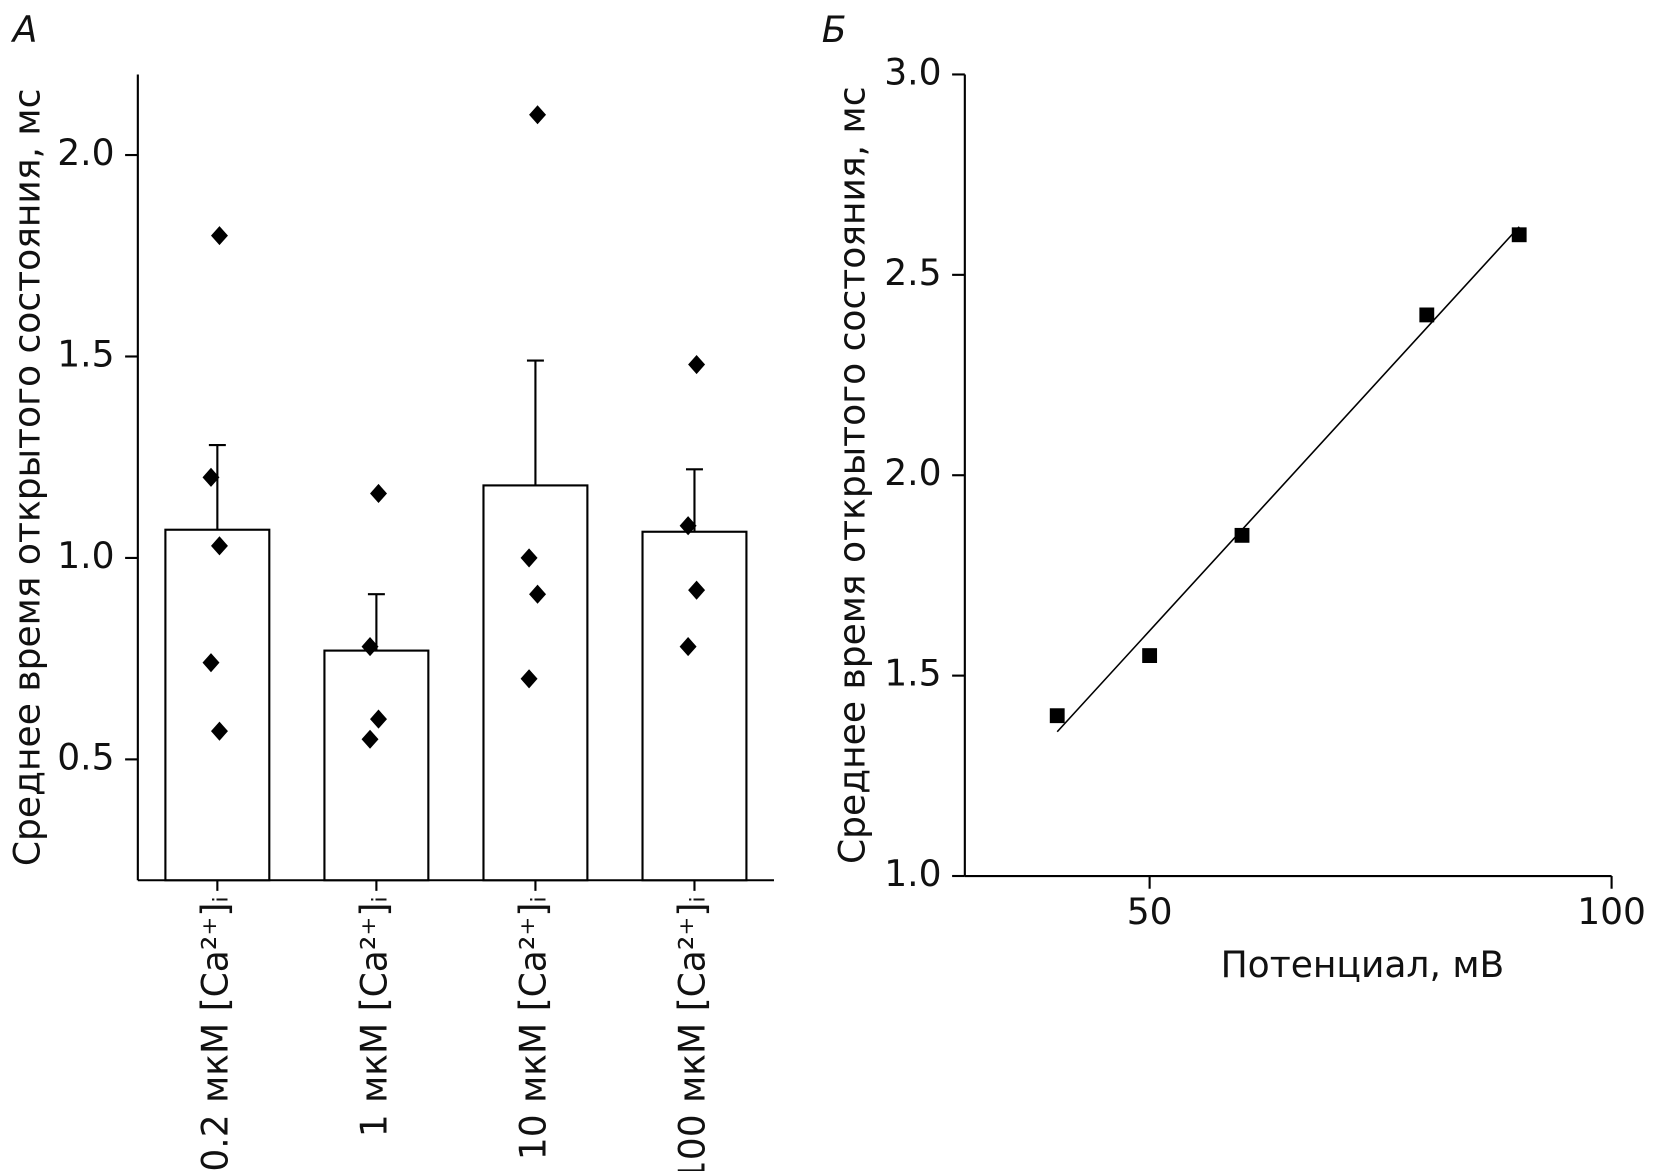  Describe the element at coordinates (533, 1028) in the screenshot. I see `x-tick-label: 10 мкМ [Ca²⁺]ᵢ` at that location.